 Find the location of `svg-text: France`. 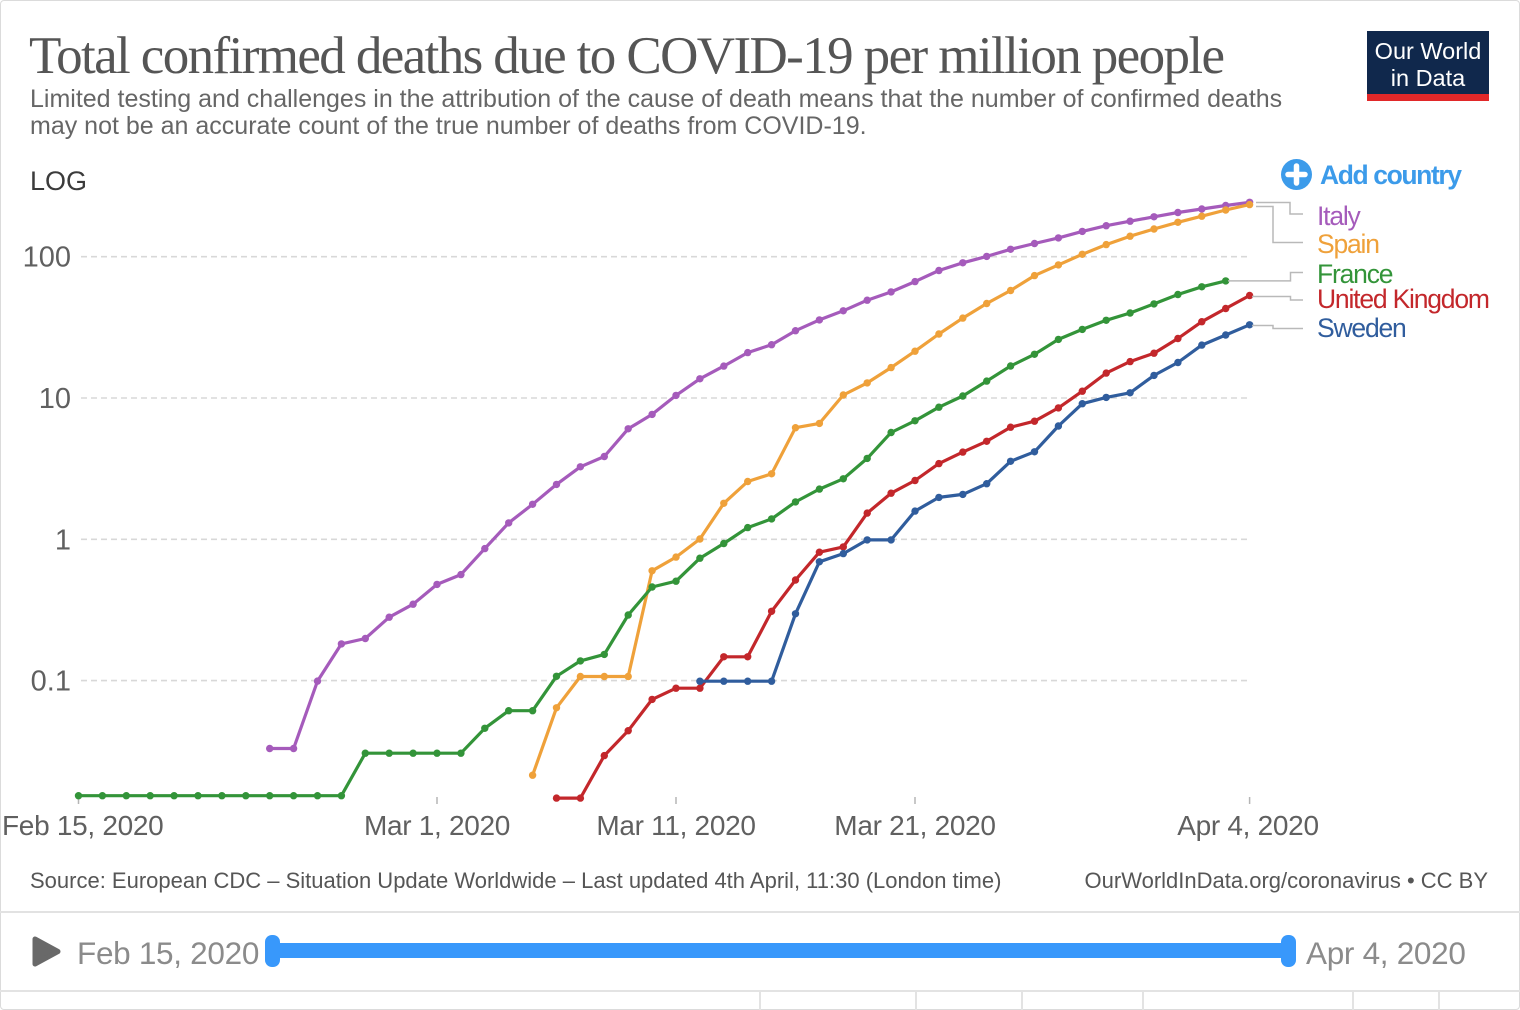

svg-text: France is located at coordinates (1355, 274).